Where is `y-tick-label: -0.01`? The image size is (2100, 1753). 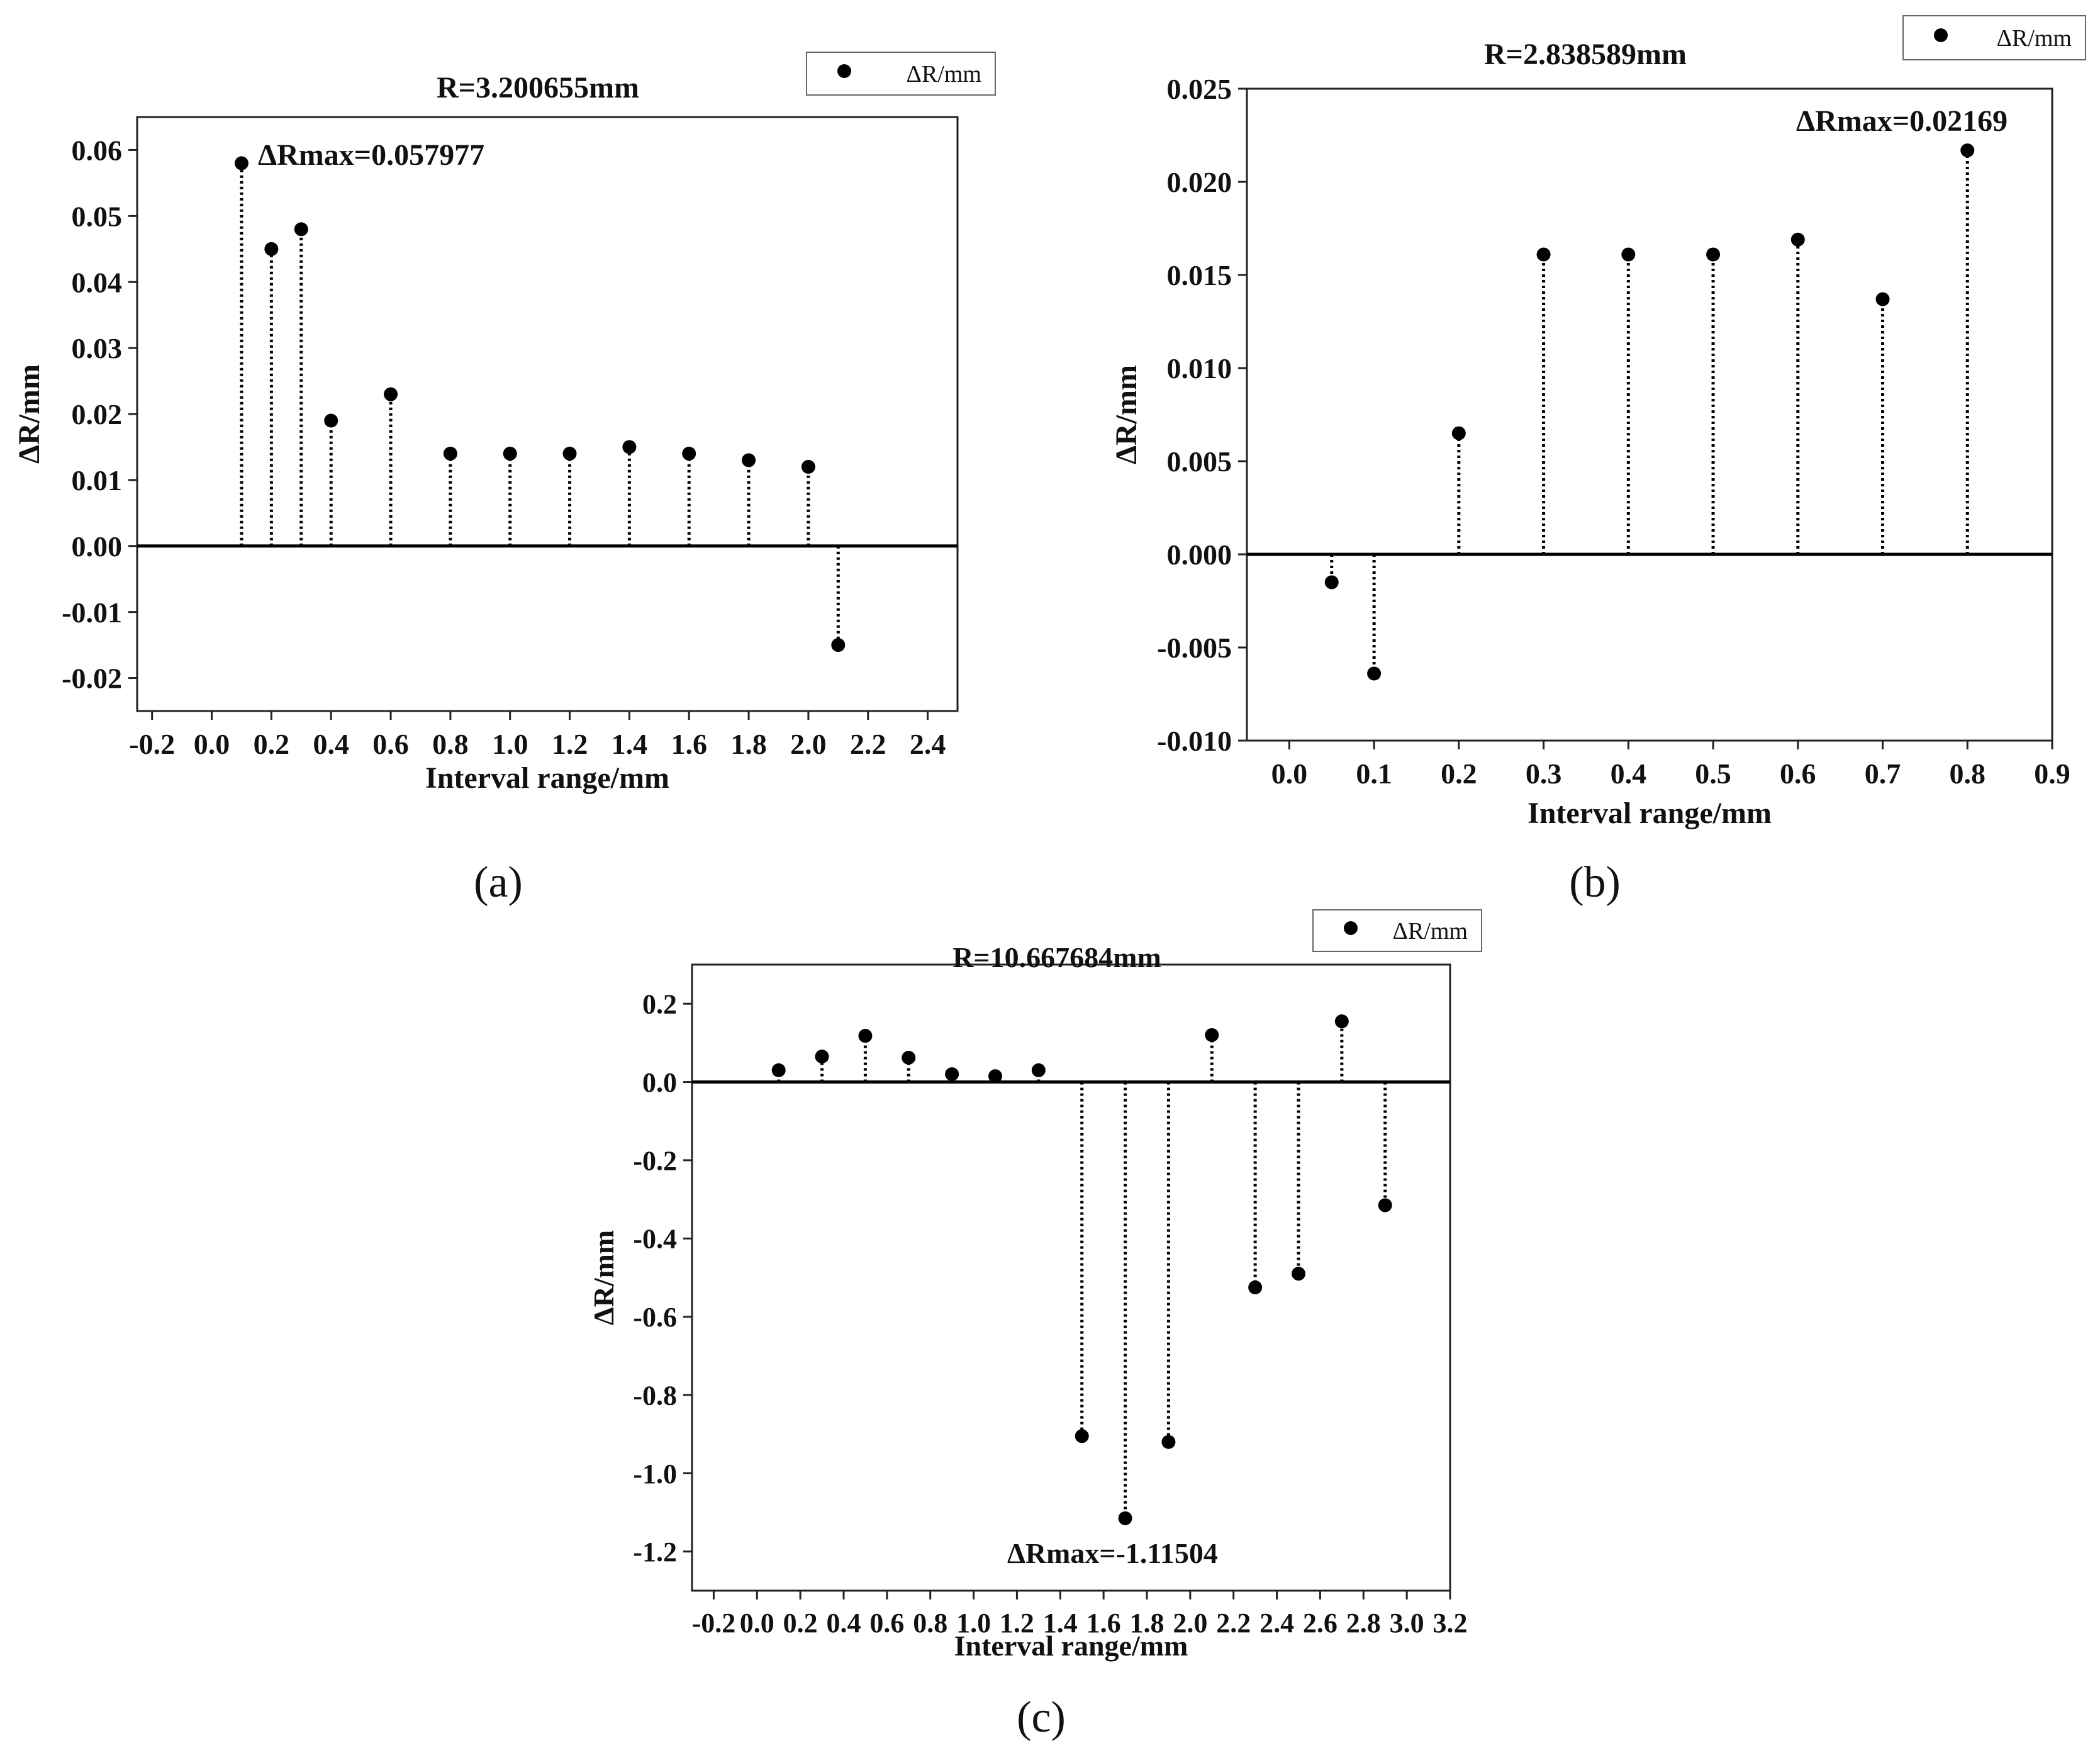
y-tick-label: -0.01 is located at coordinates (92, 613).